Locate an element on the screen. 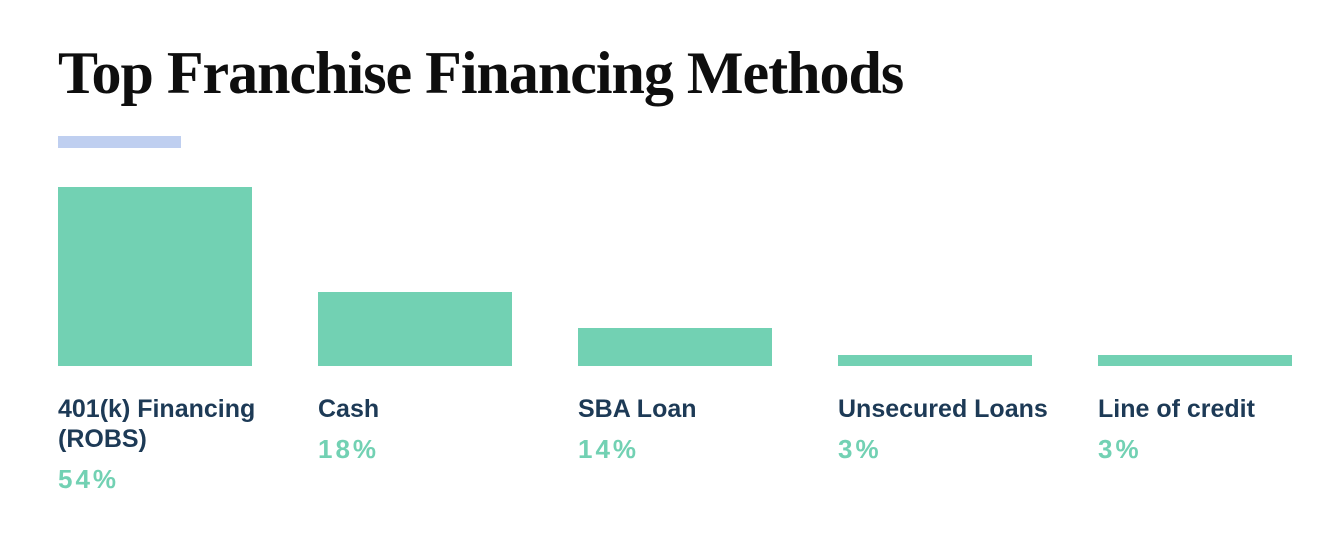  bar-column-401k-financing: 401(k) Financing (ROBS) 54% is located at coordinates (156, 340).